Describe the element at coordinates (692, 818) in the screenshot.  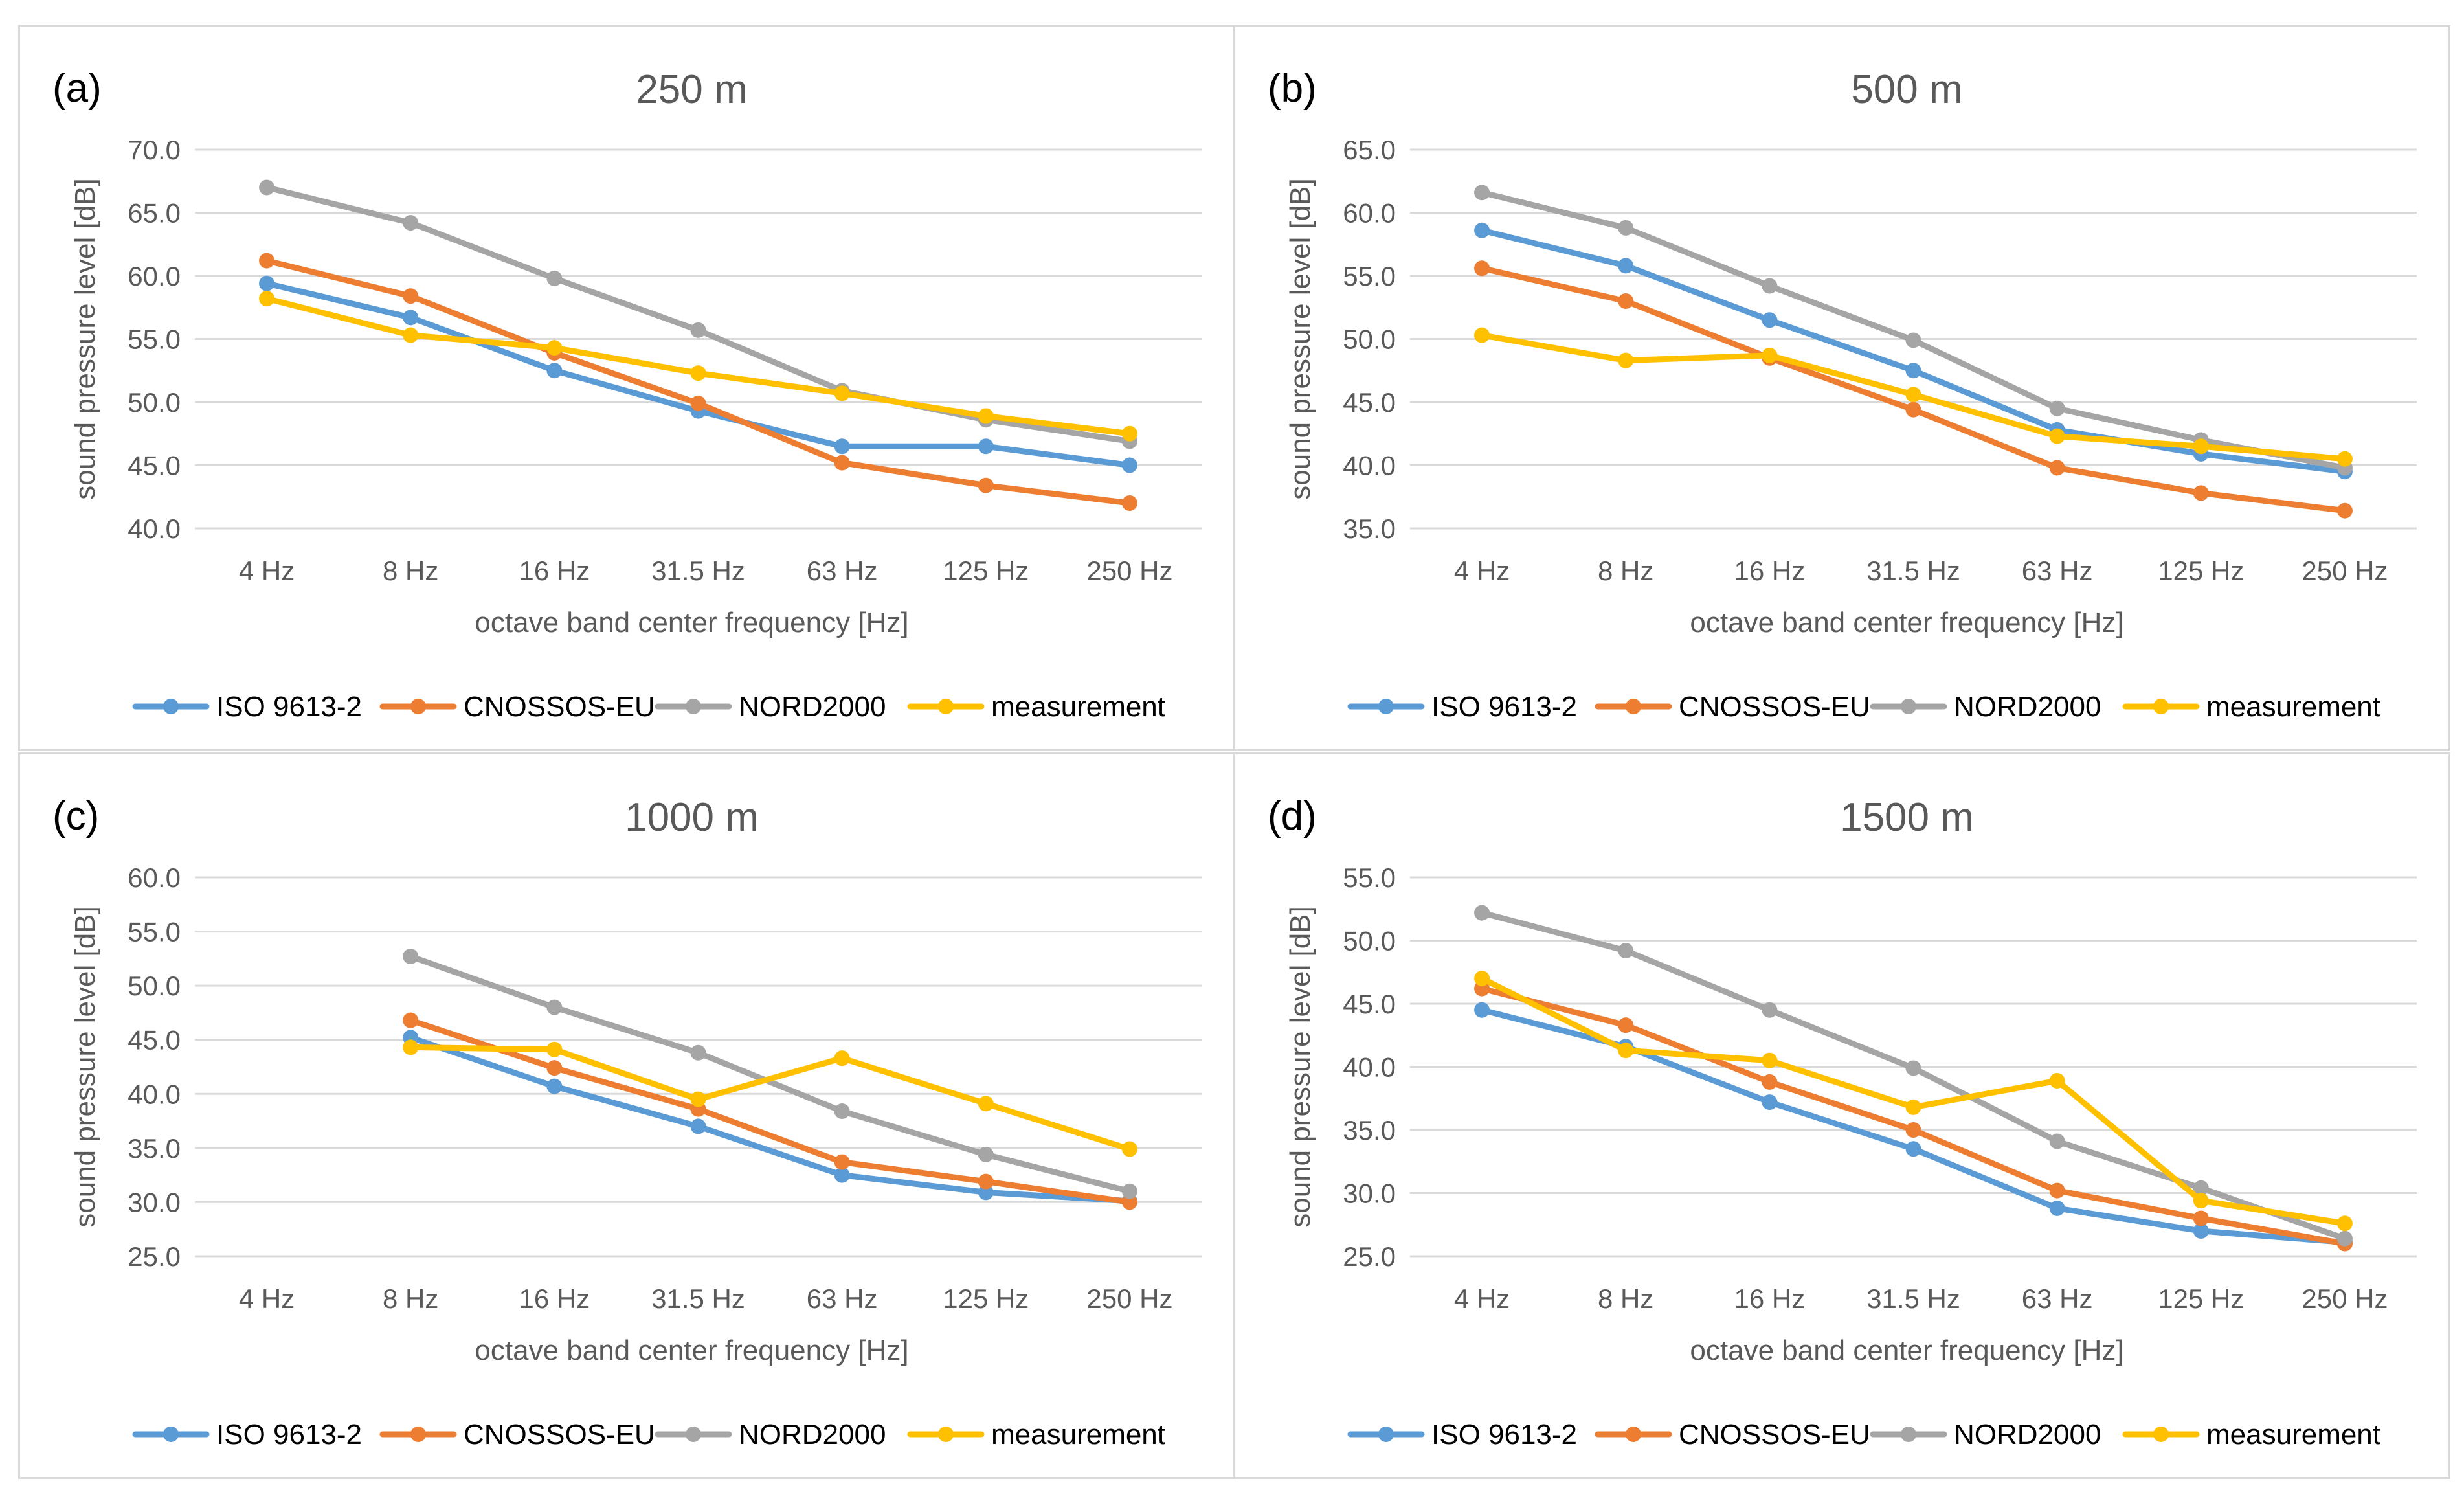
I see `chart-title: 1000 m` at that location.